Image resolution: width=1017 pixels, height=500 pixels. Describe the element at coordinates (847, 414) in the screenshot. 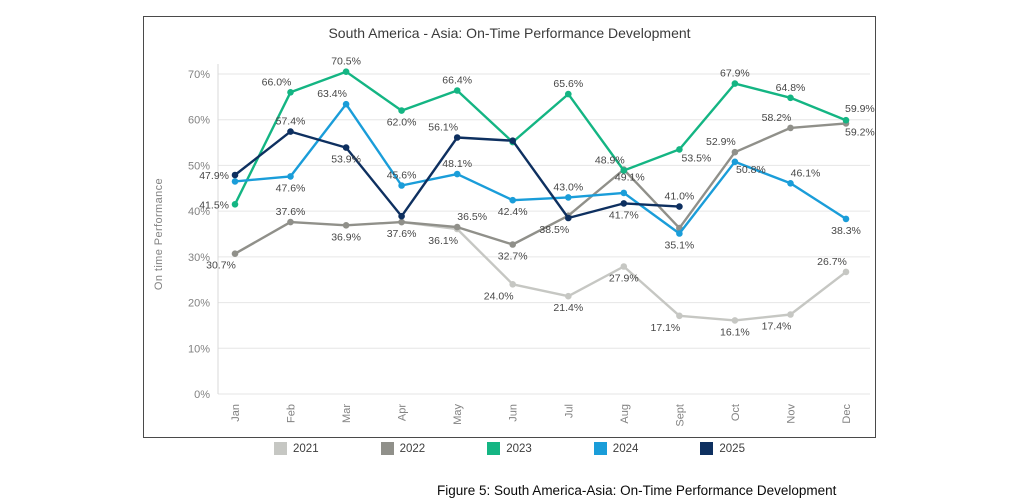

I see `x-tick-label: Dec` at that location.